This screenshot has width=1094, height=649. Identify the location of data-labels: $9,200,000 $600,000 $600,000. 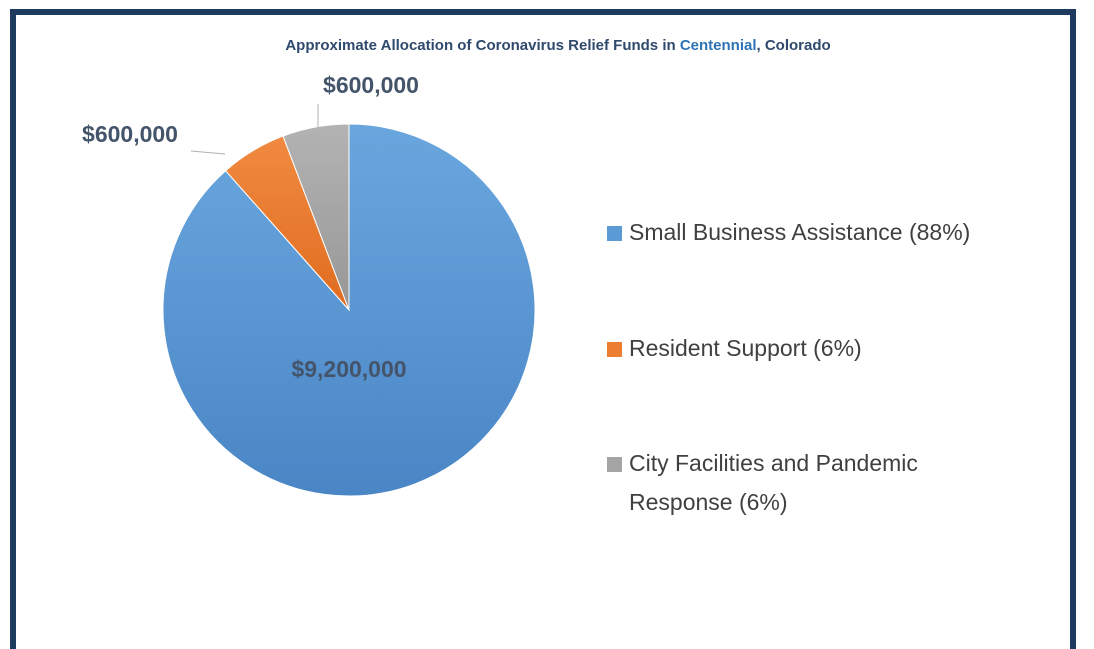
(250, 227).